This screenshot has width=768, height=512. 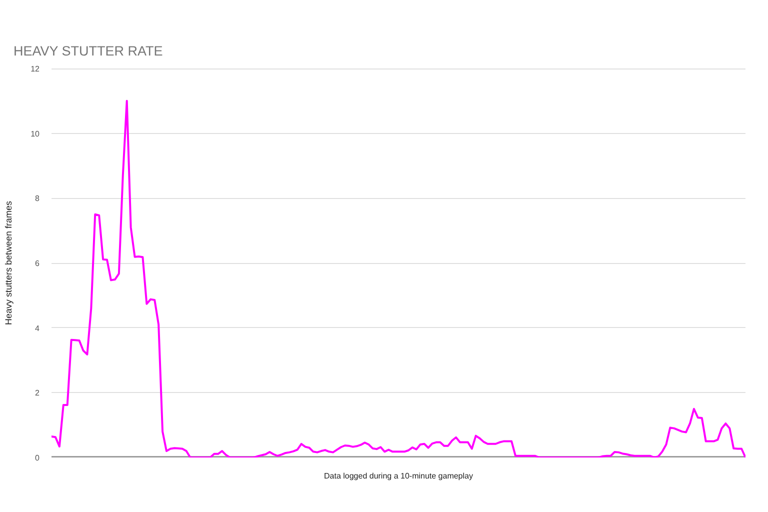 What do you see at coordinates (35, 133) in the screenshot?
I see `y-tick-label: 10` at bounding box center [35, 133].